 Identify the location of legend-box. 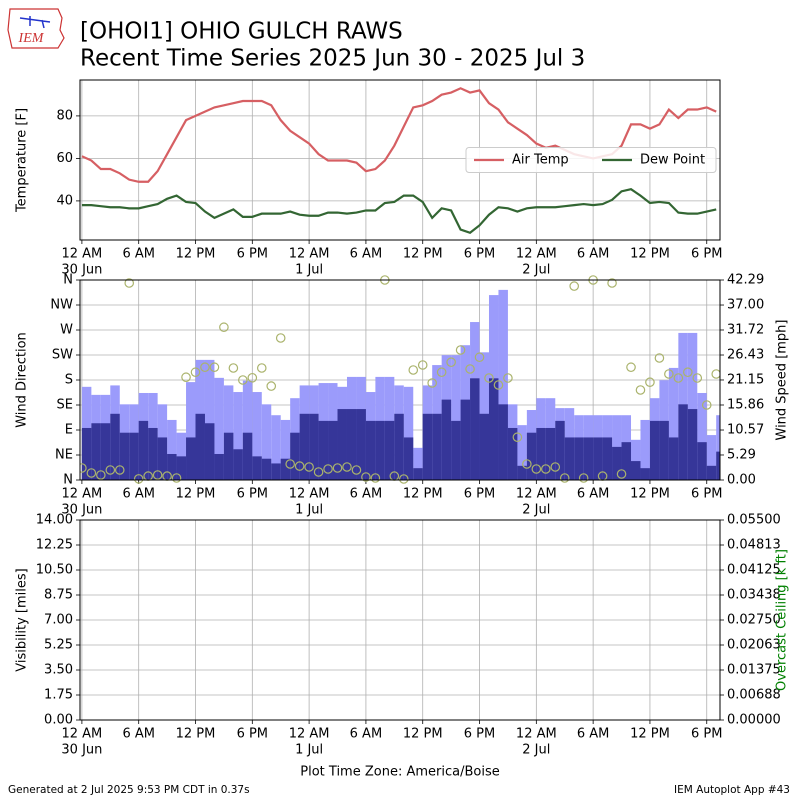
(591, 160).